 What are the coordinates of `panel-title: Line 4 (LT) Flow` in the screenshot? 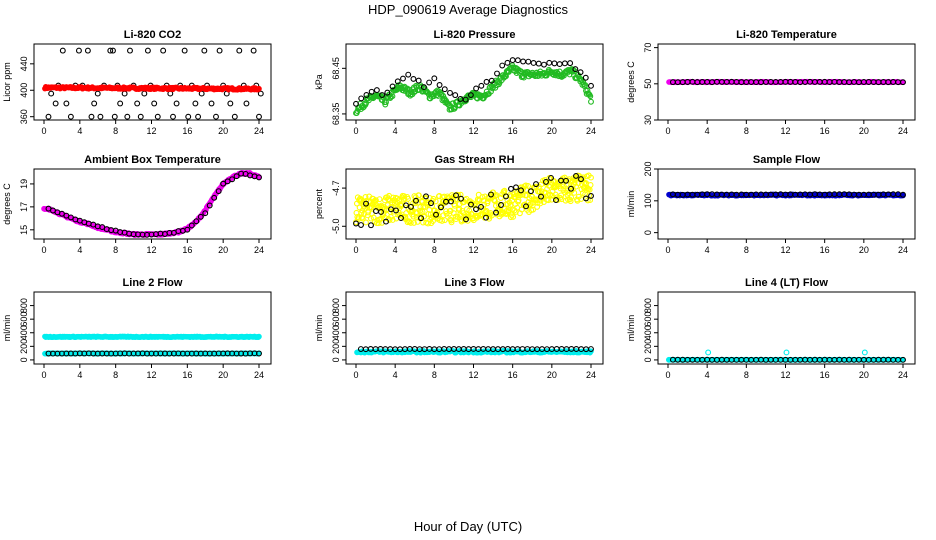 It's located at (786, 283).